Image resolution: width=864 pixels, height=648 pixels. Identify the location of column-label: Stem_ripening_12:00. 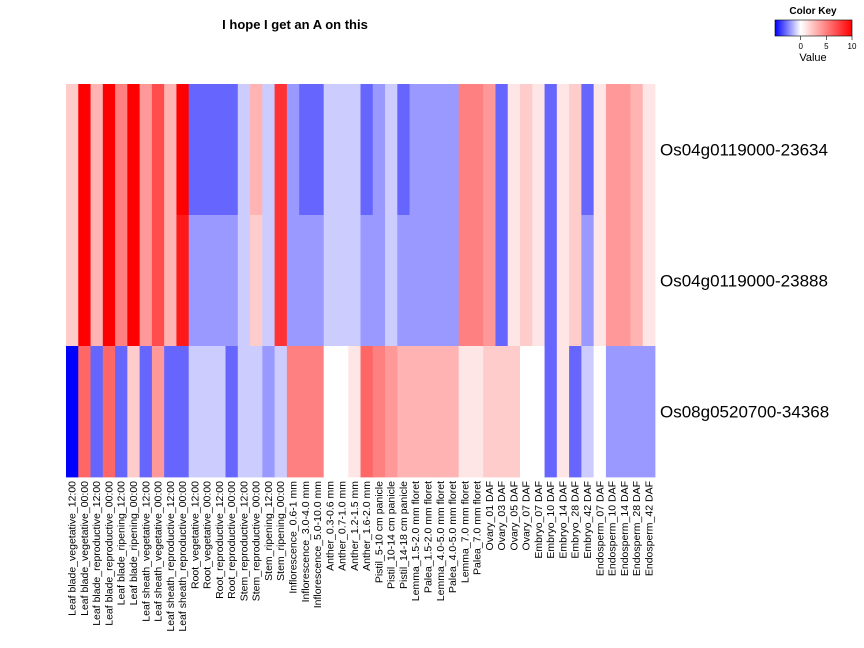
(269, 531).